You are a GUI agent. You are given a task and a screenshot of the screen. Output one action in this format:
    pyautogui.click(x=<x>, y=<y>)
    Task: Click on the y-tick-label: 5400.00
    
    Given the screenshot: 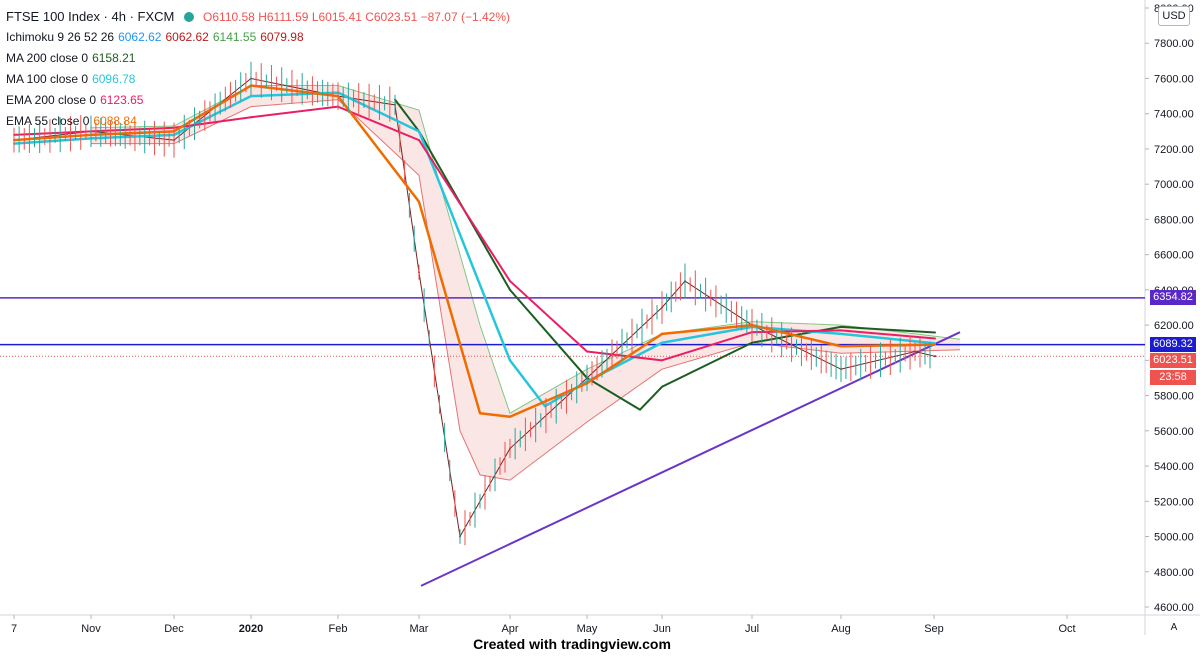 What is the action you would take?
    pyautogui.click(x=1174, y=467)
    